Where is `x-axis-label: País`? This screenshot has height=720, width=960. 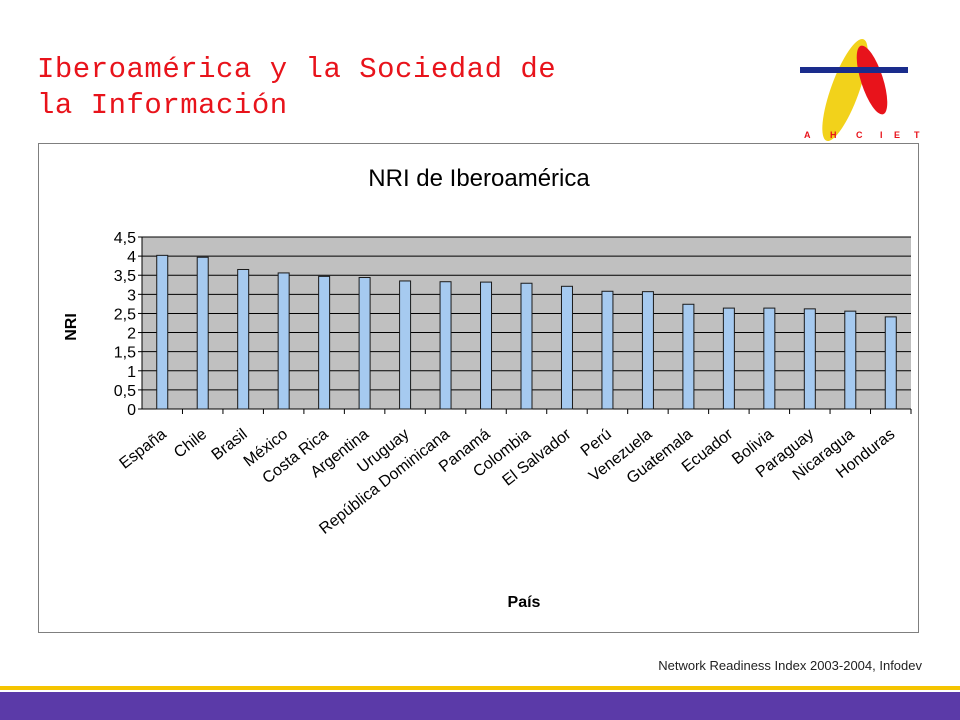
x-axis-label: País is located at coordinates (524, 602).